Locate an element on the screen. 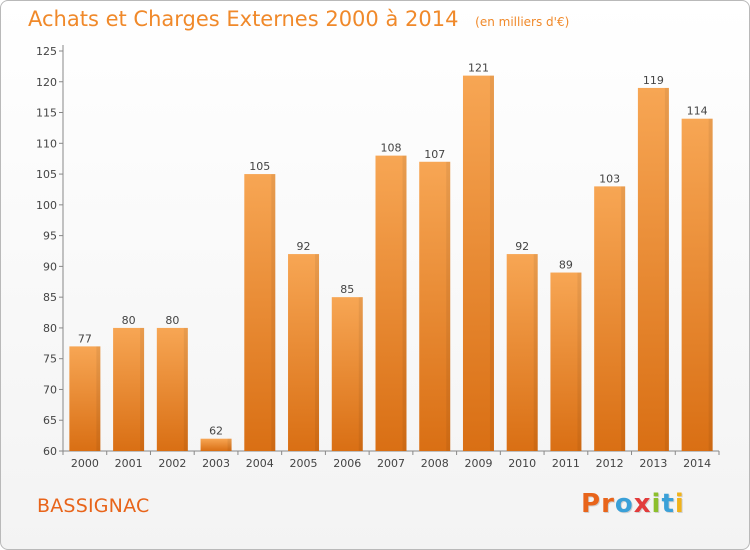  y-tick-label: 90 is located at coordinates (50, 266).